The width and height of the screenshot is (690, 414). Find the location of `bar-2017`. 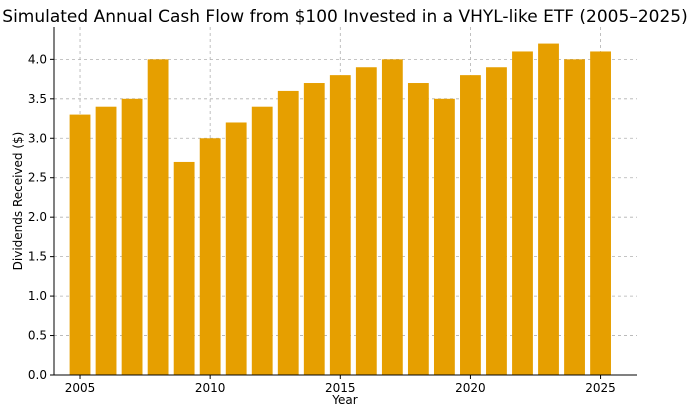

bar-2017 is located at coordinates (392, 217).